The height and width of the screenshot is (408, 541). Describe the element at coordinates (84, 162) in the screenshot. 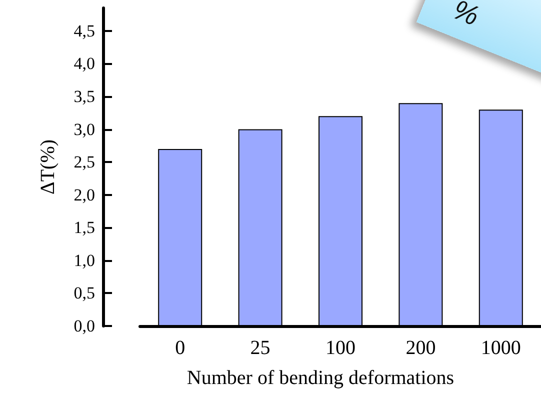

I see `y-tick-label: 2,5` at that location.